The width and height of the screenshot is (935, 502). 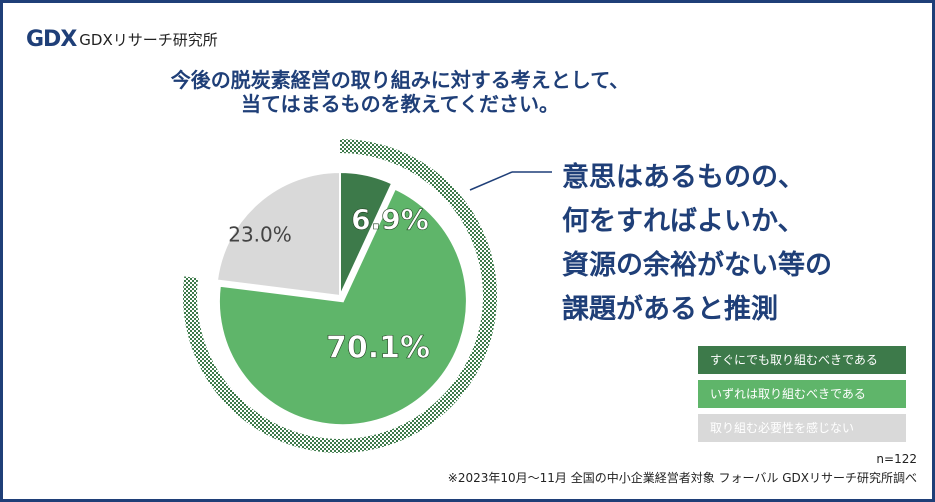 I want to click on sample-size: n=122, so click(x=896, y=459).